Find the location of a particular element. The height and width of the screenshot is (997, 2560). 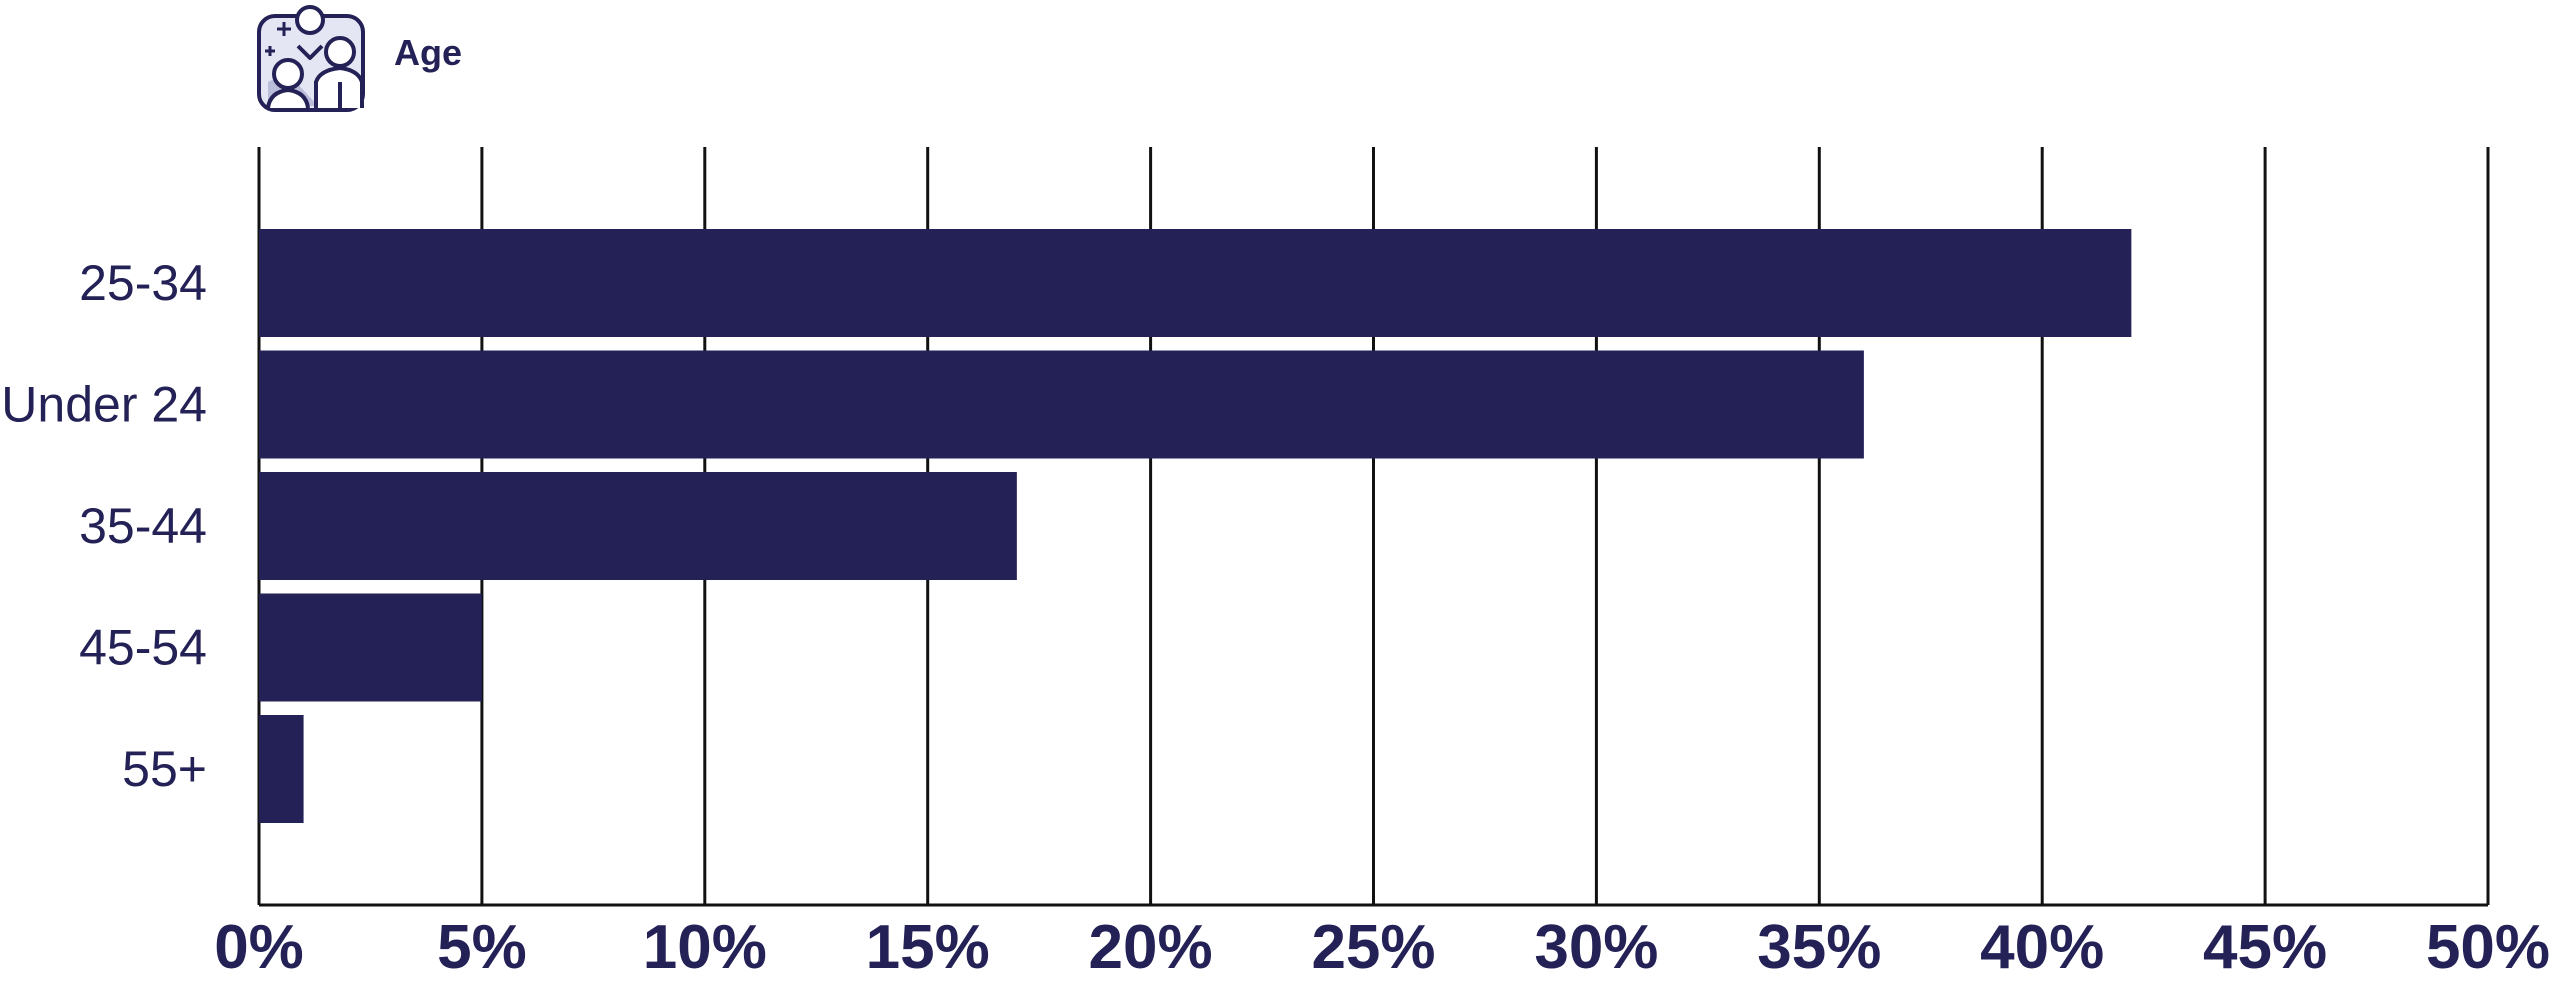

chart-title: Age is located at coordinates (428, 52).